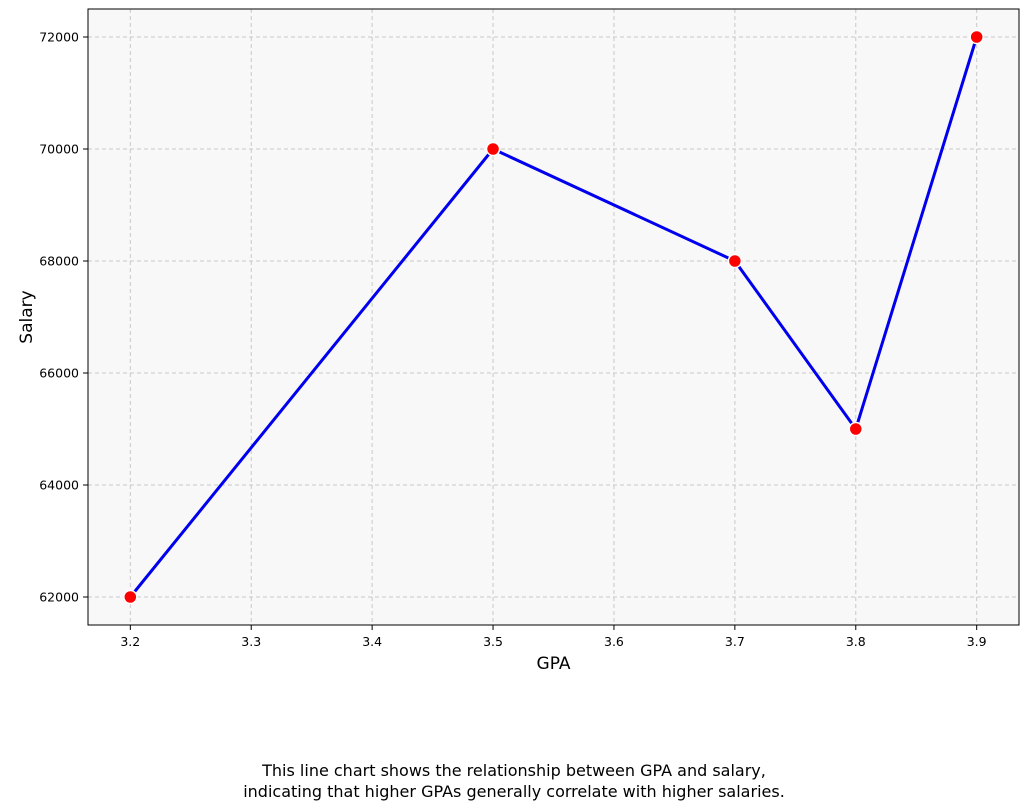 The image size is (1028, 810). What do you see at coordinates (372, 641) in the screenshot?
I see `x-tick-label: 3.4` at bounding box center [372, 641].